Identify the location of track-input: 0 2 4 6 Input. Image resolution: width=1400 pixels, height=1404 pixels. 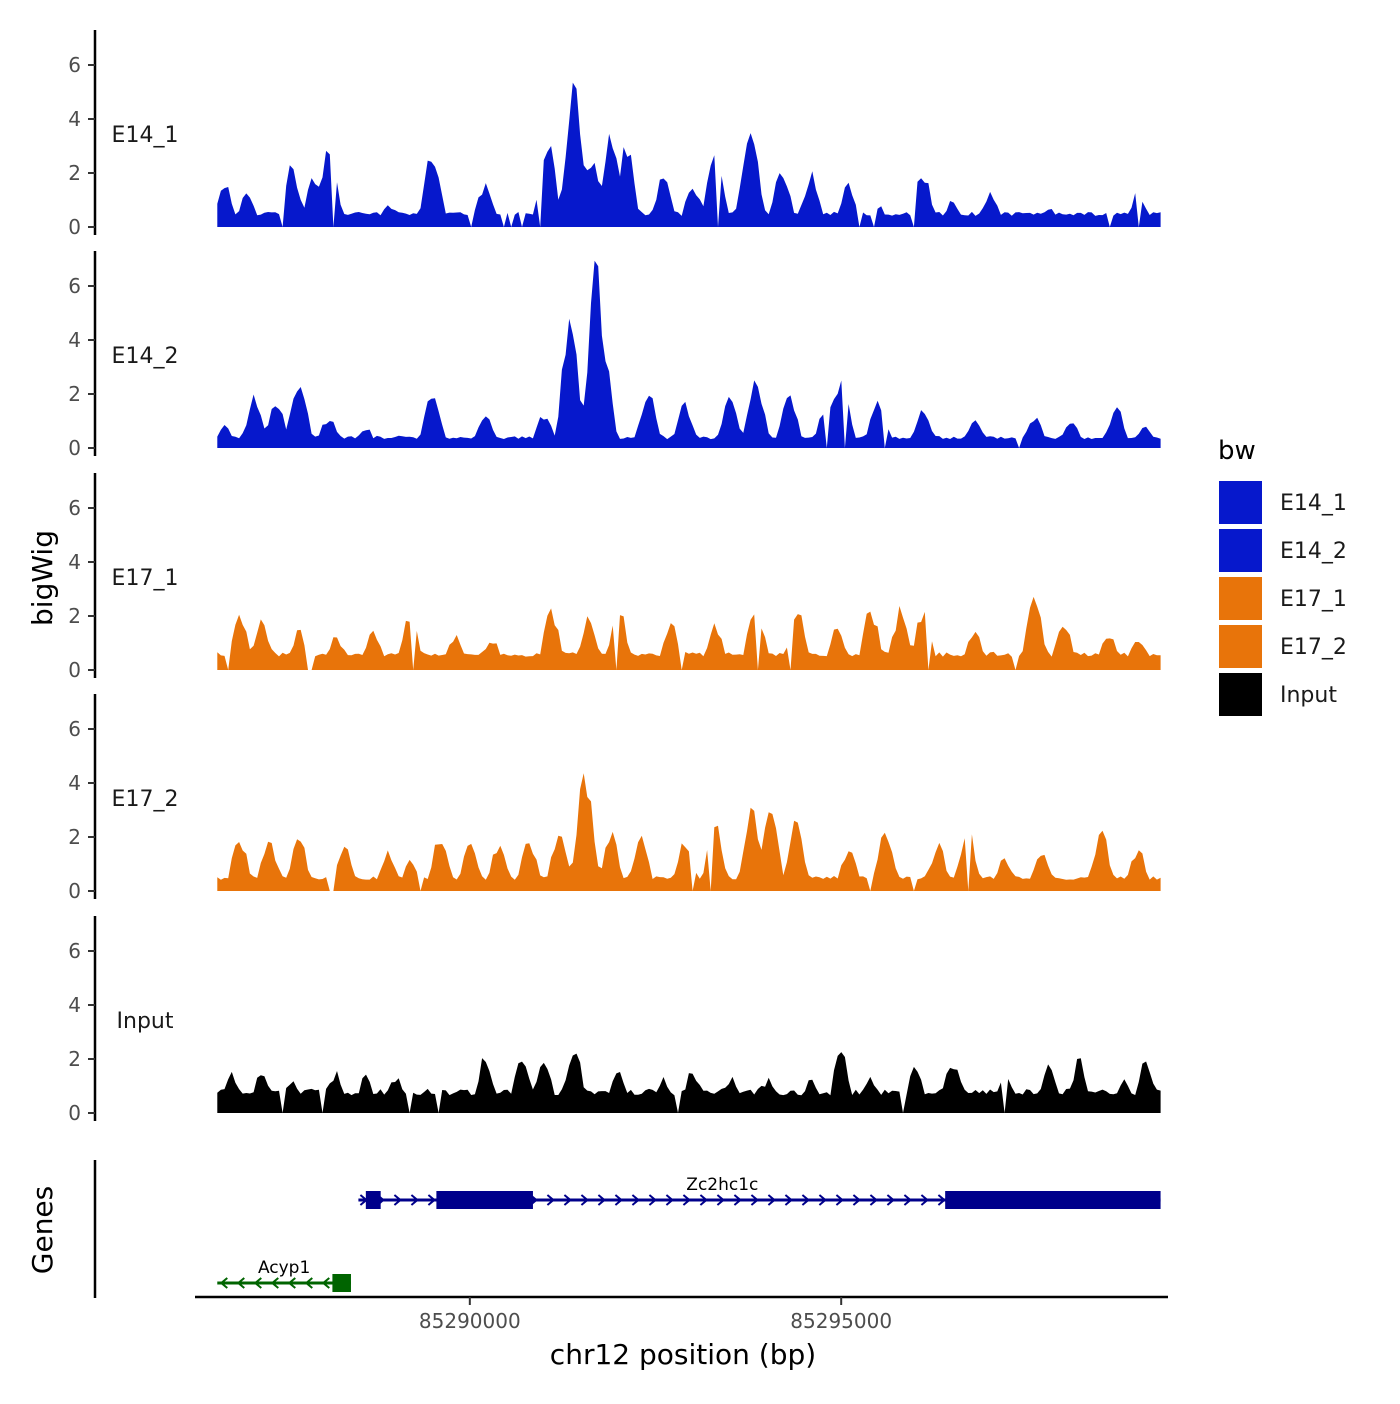
(614, 1020).